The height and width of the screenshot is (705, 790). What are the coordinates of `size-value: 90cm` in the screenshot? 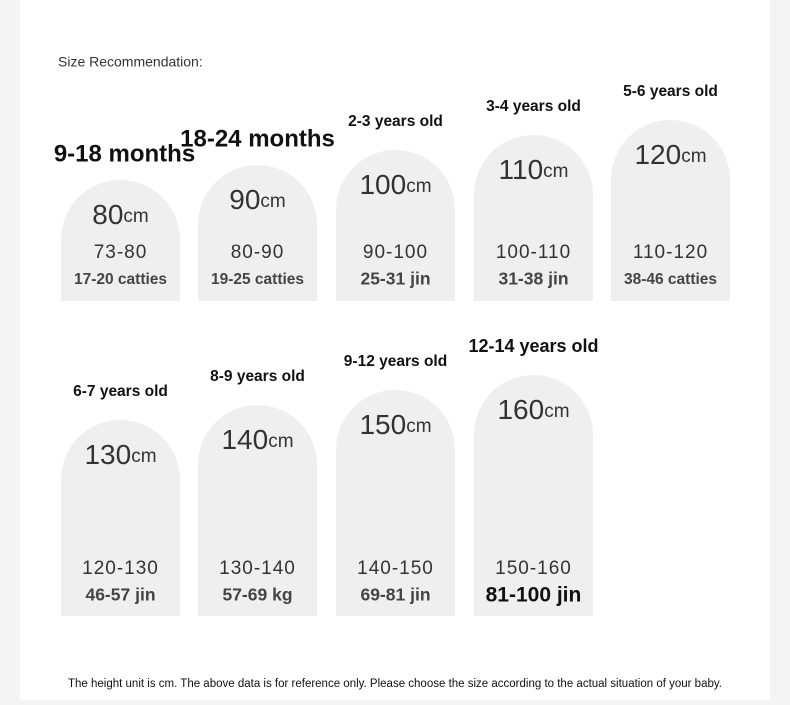 It's located at (257, 199).